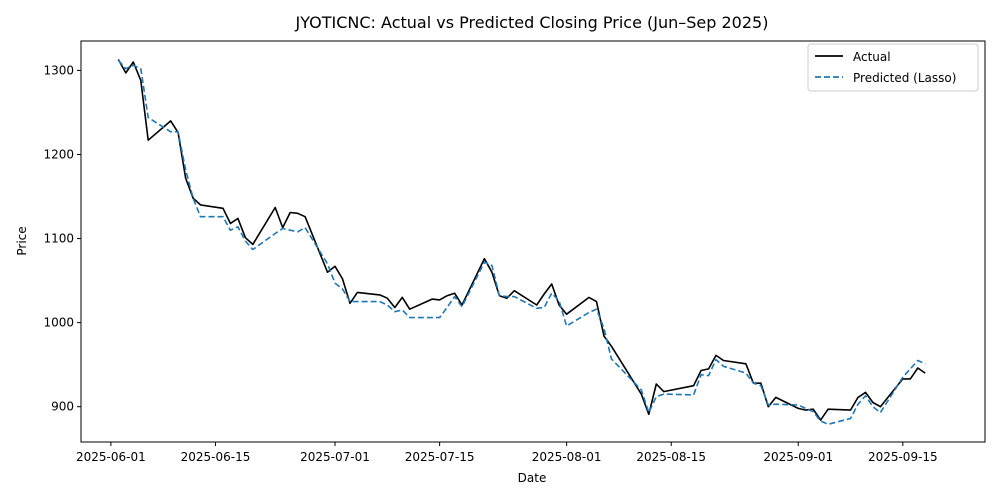  I want to click on y-axis-label: Price, so click(22, 240).